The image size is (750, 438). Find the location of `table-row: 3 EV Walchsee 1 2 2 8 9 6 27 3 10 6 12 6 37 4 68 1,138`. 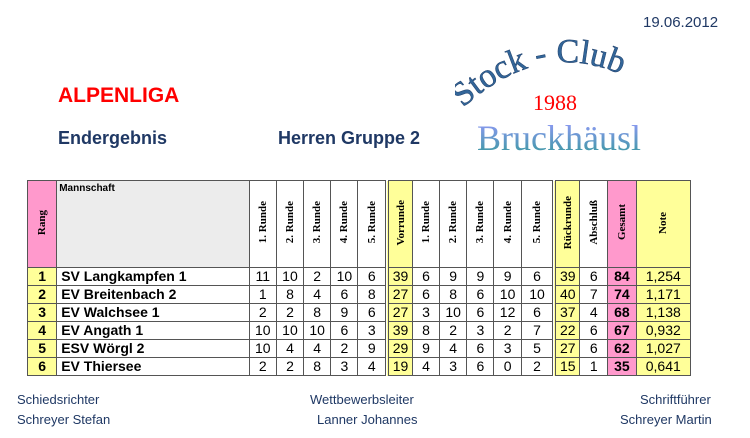

table-row: 3 EV Walchsee 1 2 2 8 9 6 27 3 10 6 12 6 37 4 68 1,138 is located at coordinates (359, 312).